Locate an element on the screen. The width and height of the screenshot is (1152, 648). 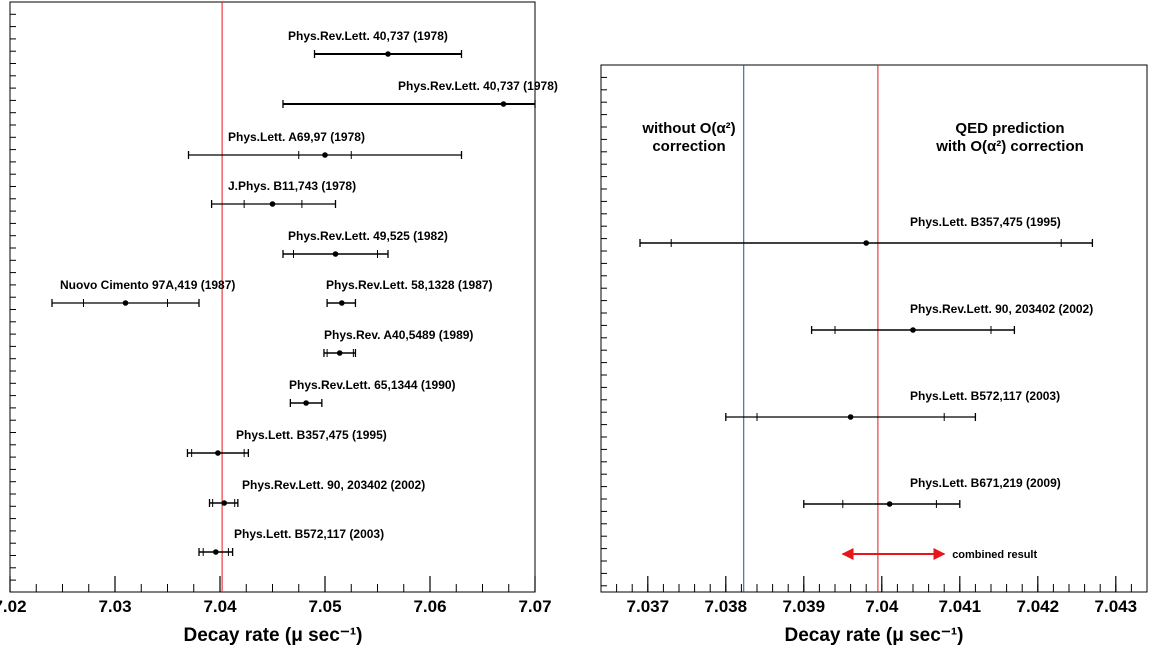
x-tick-label: 7.06 is located at coordinates (429, 606).